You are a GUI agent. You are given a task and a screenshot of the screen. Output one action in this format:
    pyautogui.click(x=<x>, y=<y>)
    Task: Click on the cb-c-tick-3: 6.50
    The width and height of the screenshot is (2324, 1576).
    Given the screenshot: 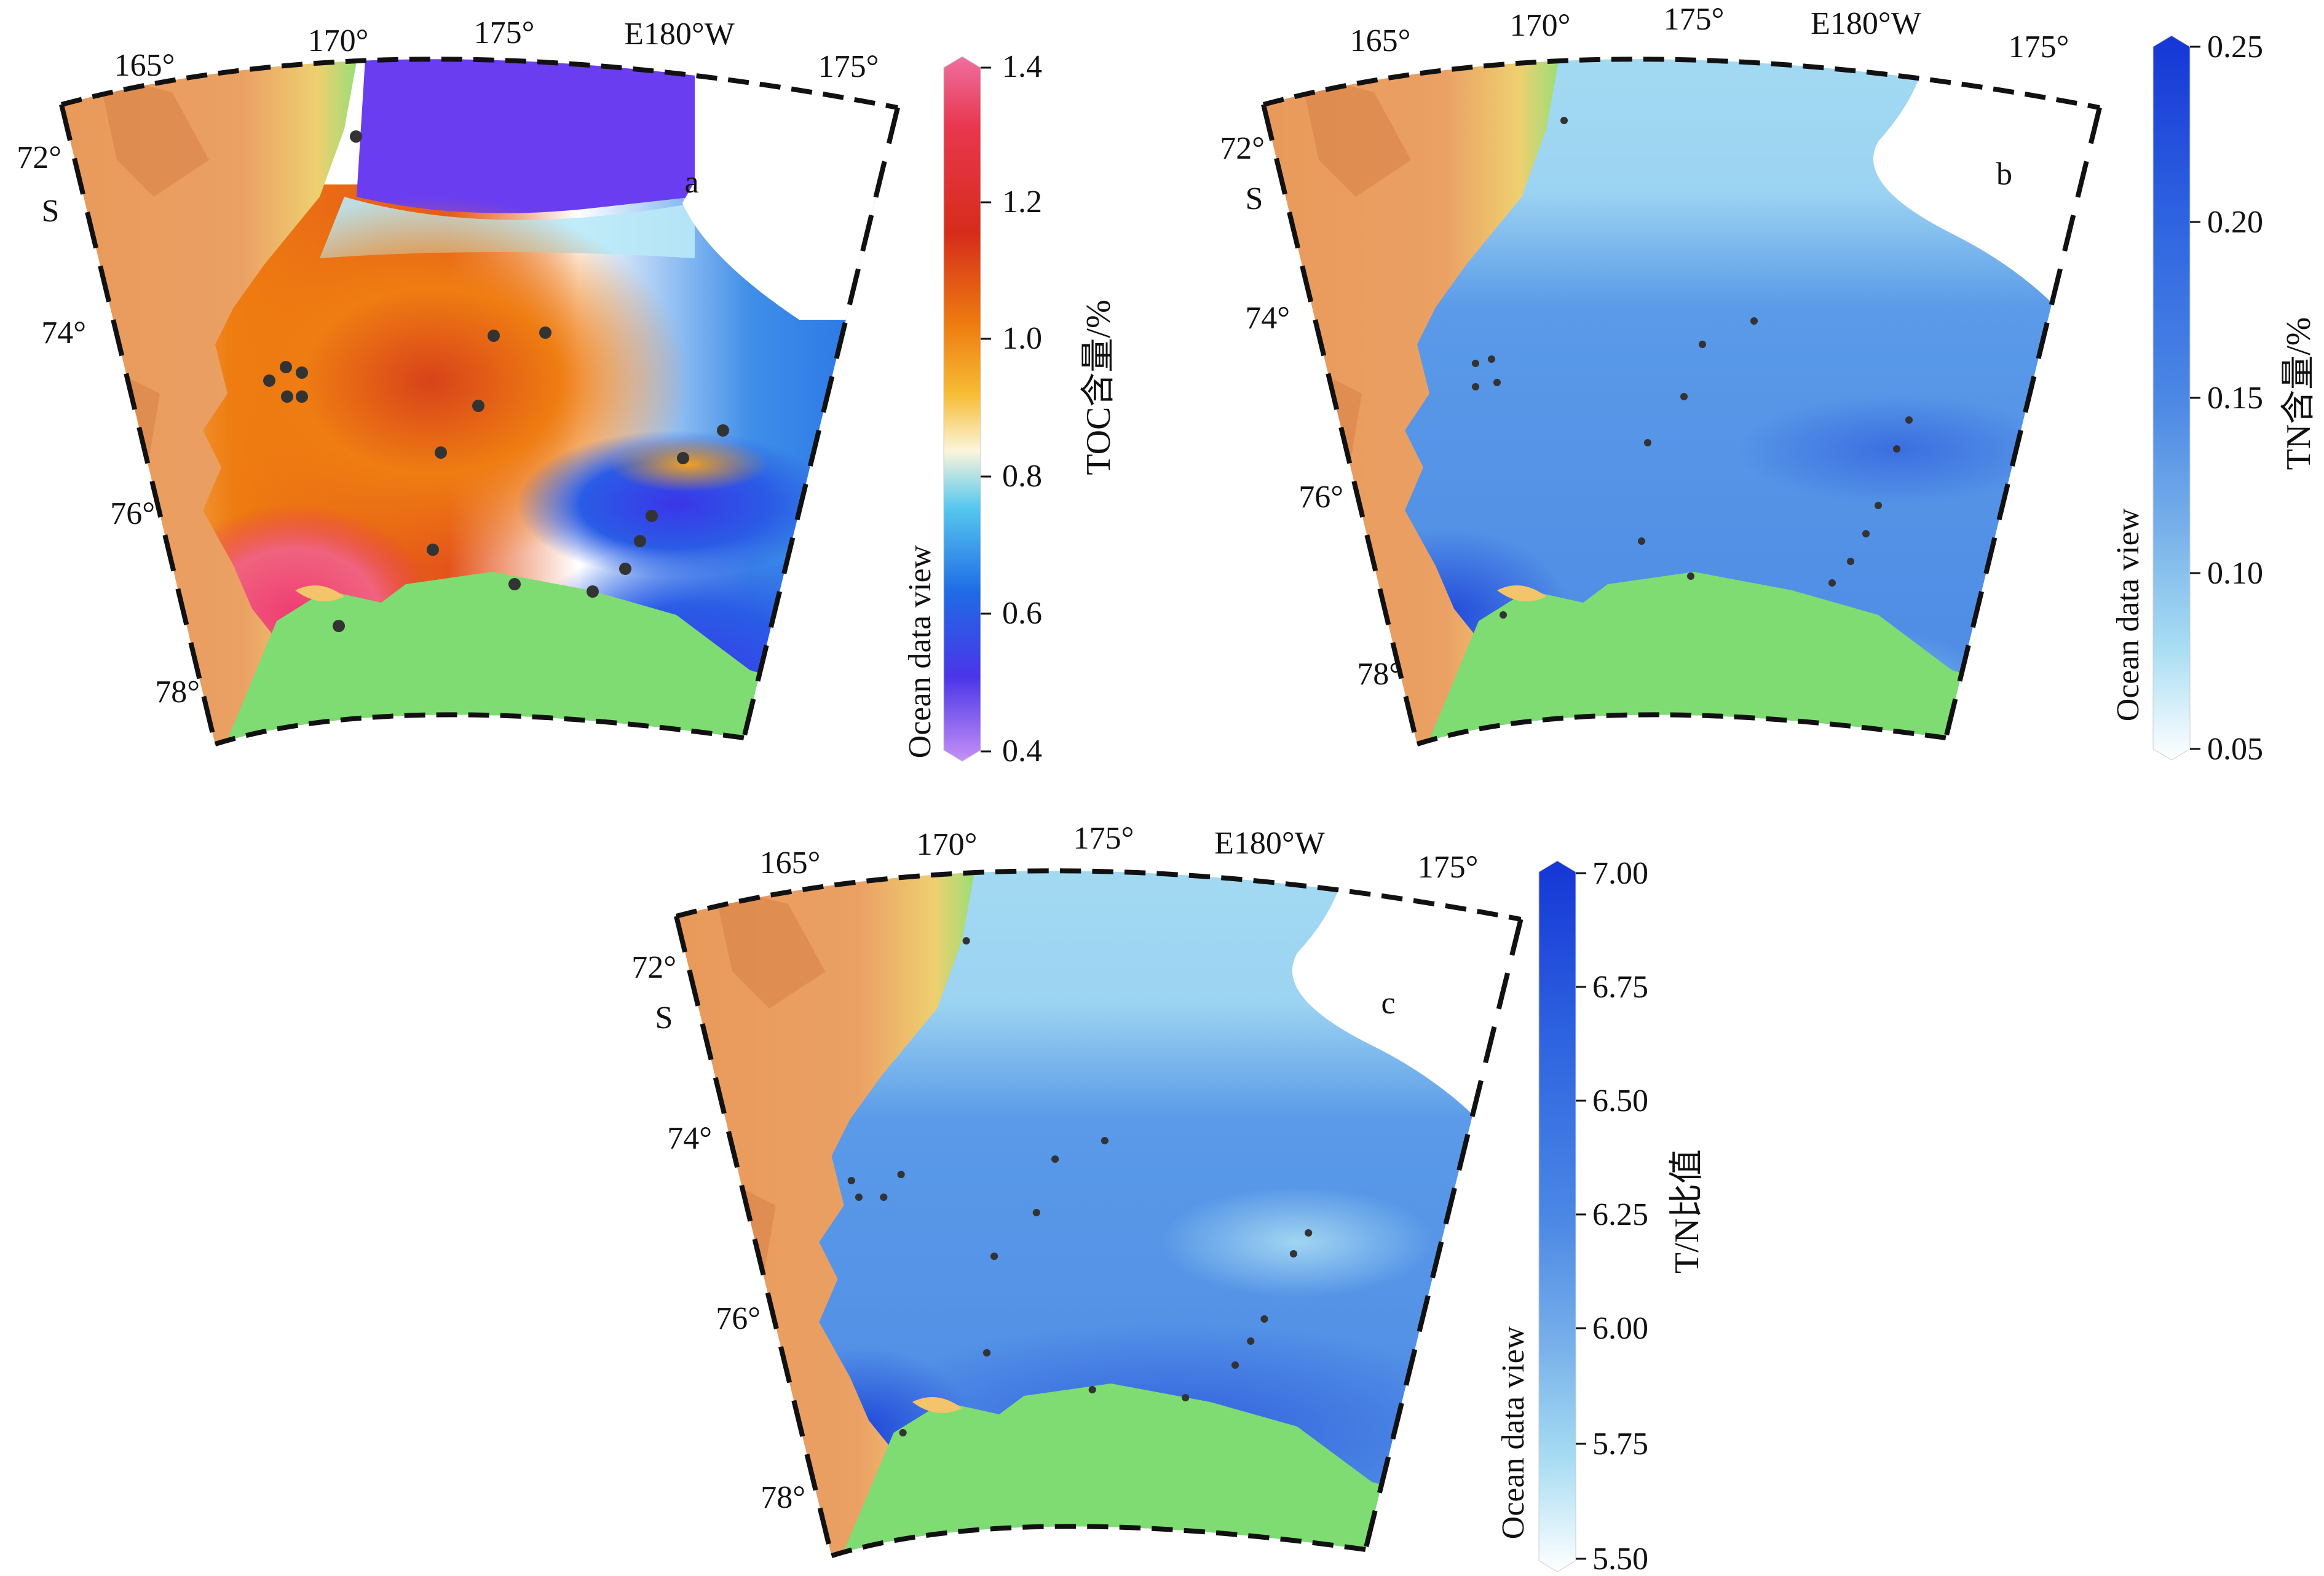 What is the action you would take?
    pyautogui.click(x=1620, y=1101)
    